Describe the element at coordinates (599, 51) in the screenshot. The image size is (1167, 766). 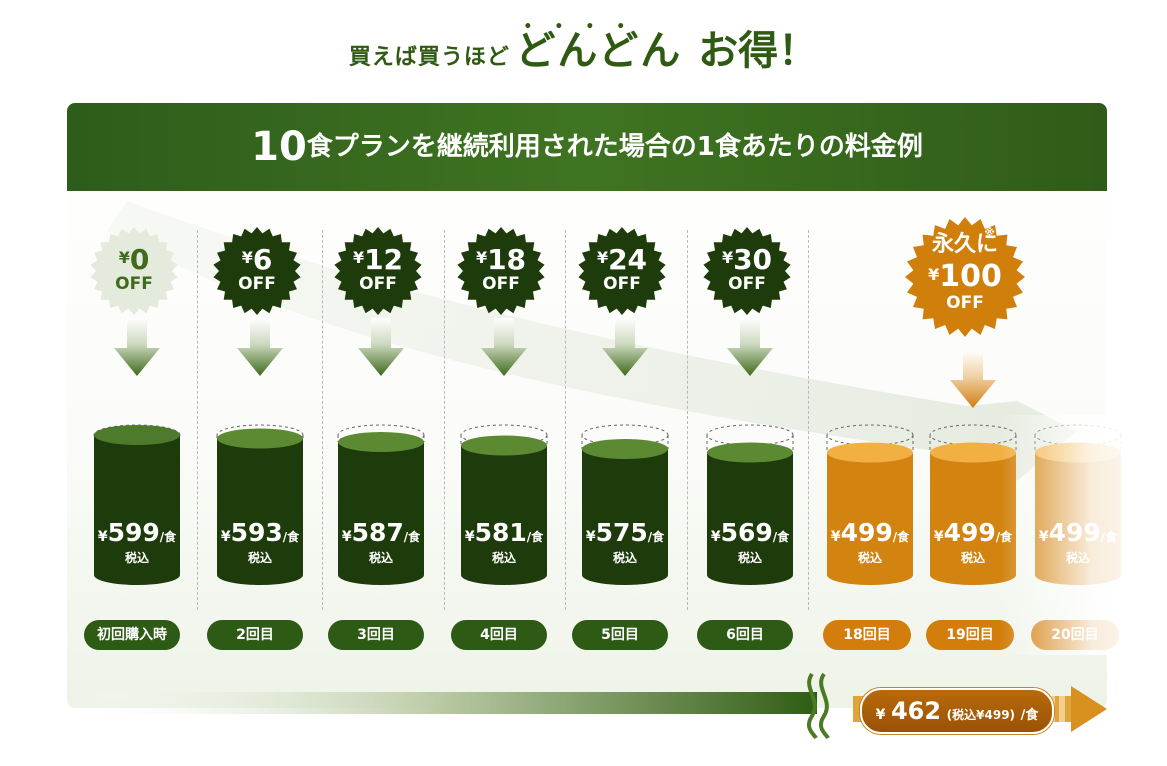
I see `headline-emphasis-text: どんどん` at that location.